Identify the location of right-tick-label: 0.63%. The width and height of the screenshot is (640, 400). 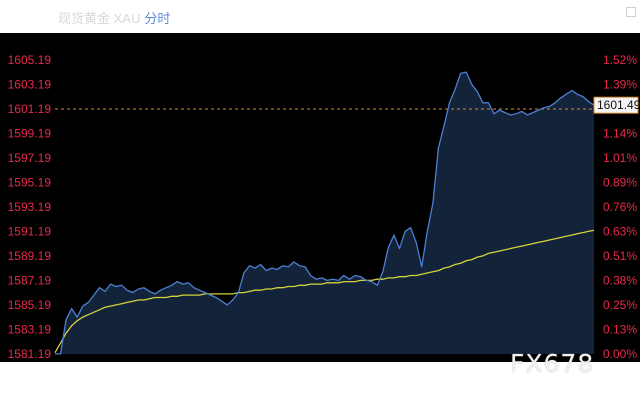
(620, 232).